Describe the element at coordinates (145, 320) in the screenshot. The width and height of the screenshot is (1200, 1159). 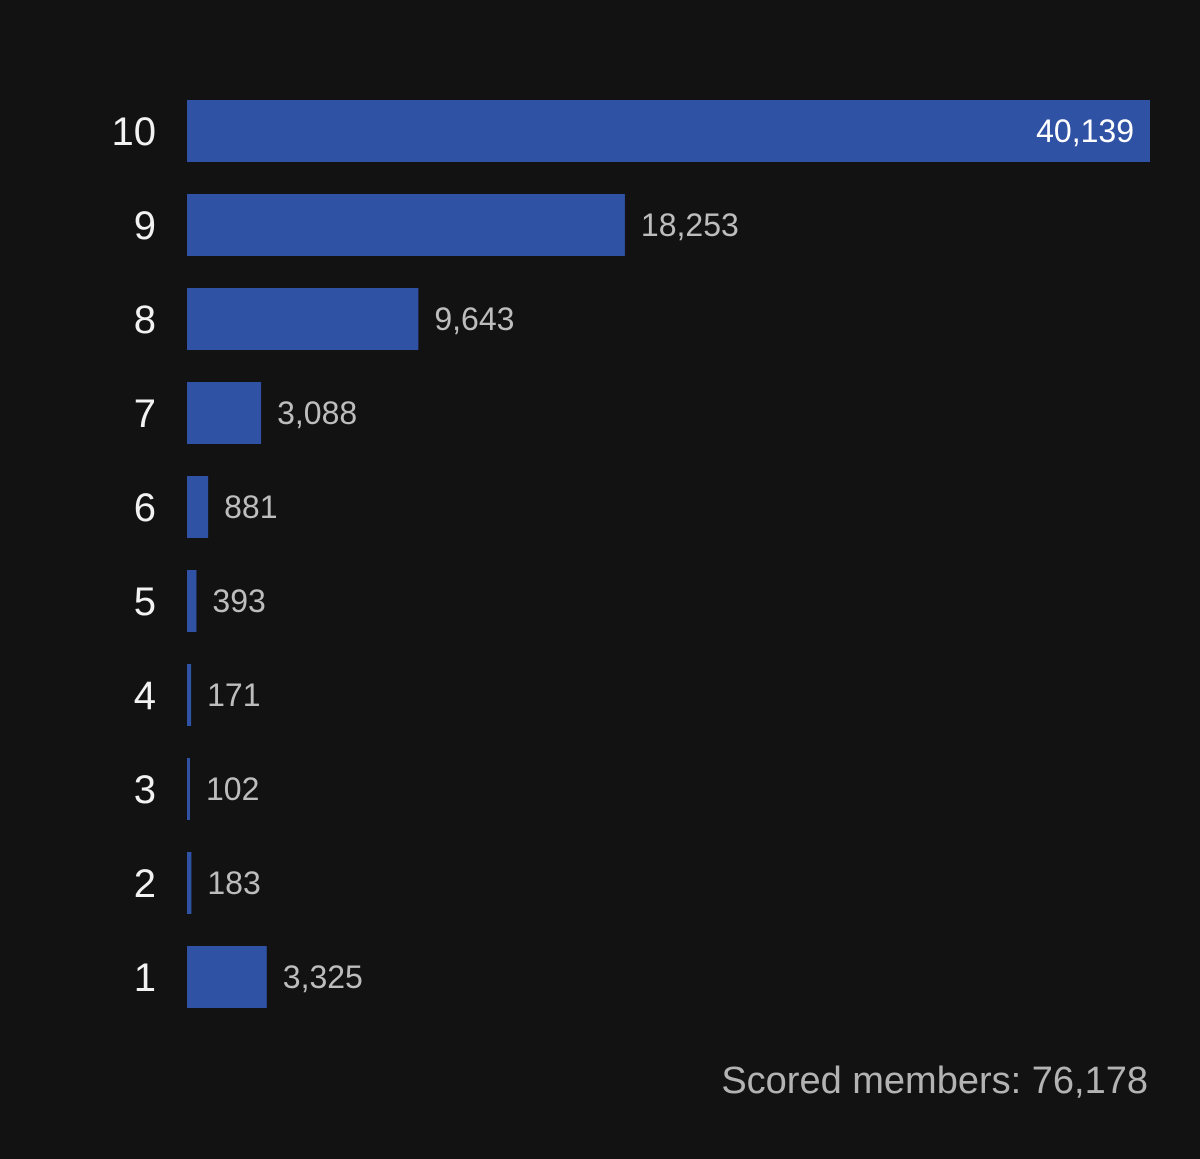
I see `category-label-8: 8` at that location.